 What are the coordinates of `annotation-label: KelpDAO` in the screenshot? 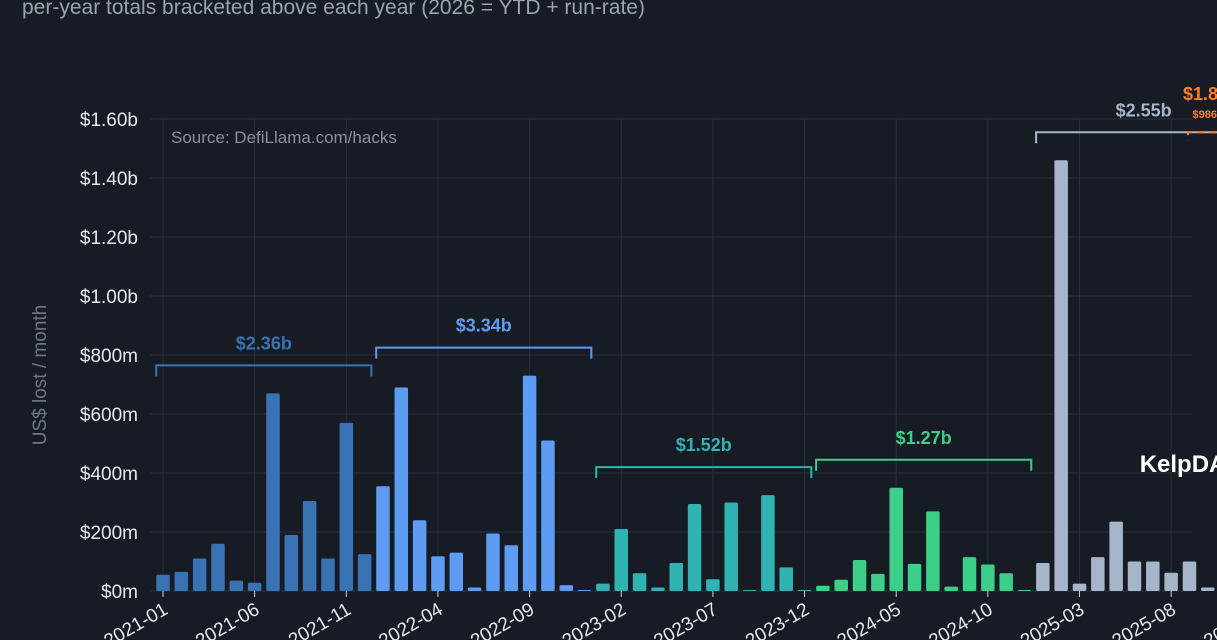 It's located at (1178, 464).